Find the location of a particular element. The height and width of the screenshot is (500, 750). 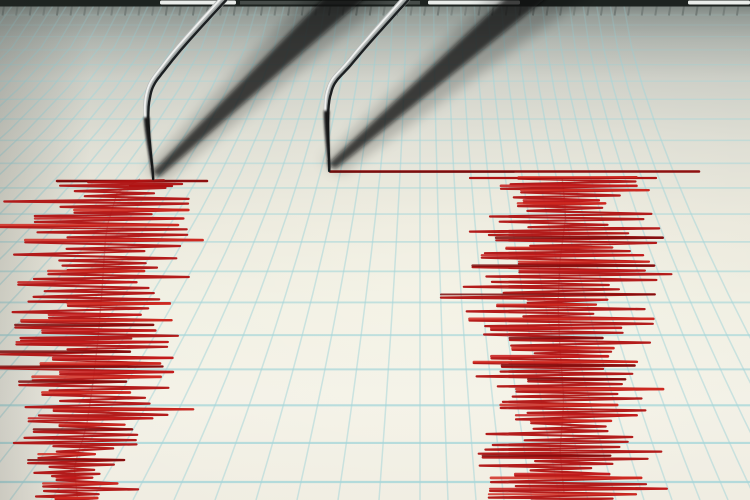

right-pen is located at coordinates (452, 87).